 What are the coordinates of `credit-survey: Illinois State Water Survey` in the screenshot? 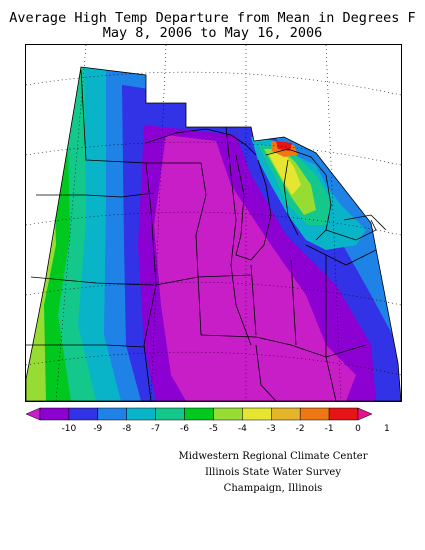 It's located at (272, 472).